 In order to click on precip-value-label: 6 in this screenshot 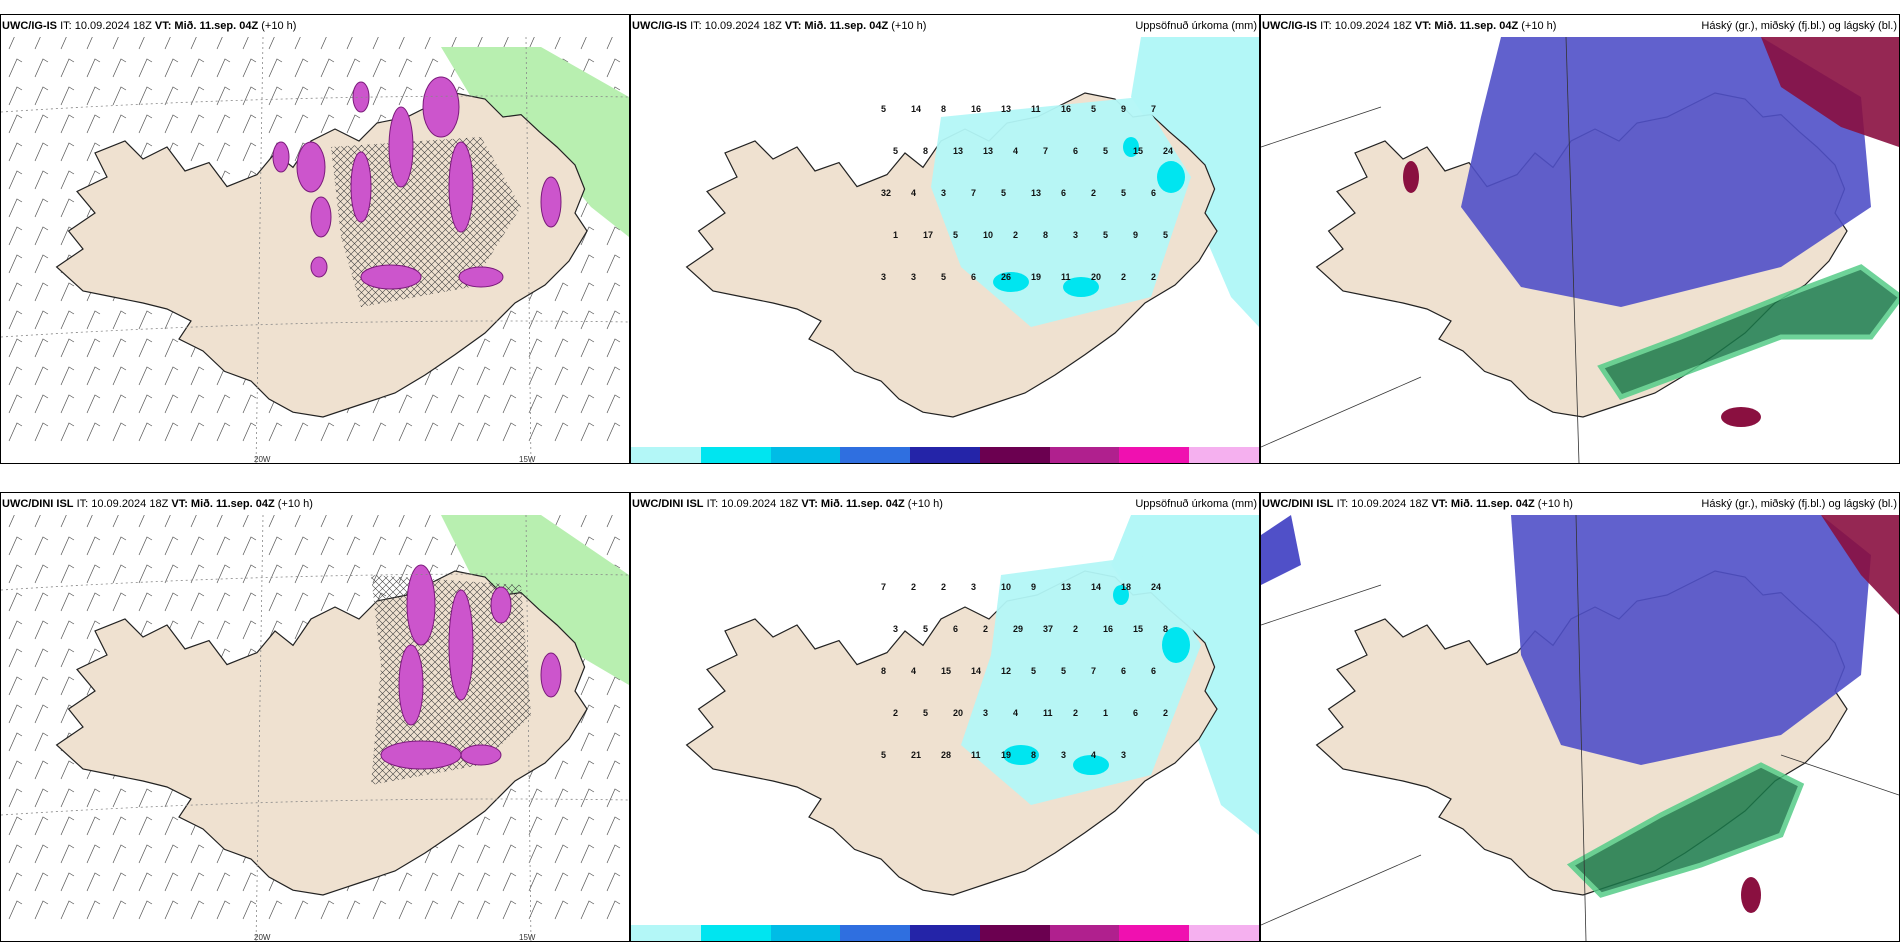, I will do `click(1153, 671)`.